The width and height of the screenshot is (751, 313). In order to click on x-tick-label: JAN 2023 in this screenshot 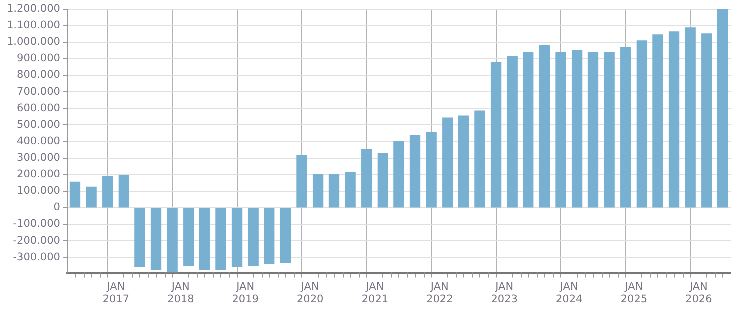, I will do `click(504, 293)`.